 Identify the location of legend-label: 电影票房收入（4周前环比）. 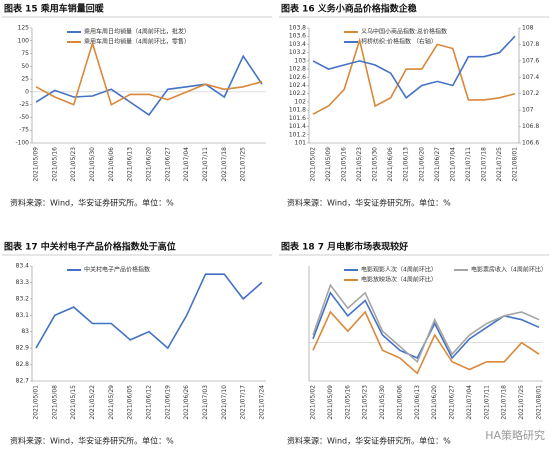
(509, 270).